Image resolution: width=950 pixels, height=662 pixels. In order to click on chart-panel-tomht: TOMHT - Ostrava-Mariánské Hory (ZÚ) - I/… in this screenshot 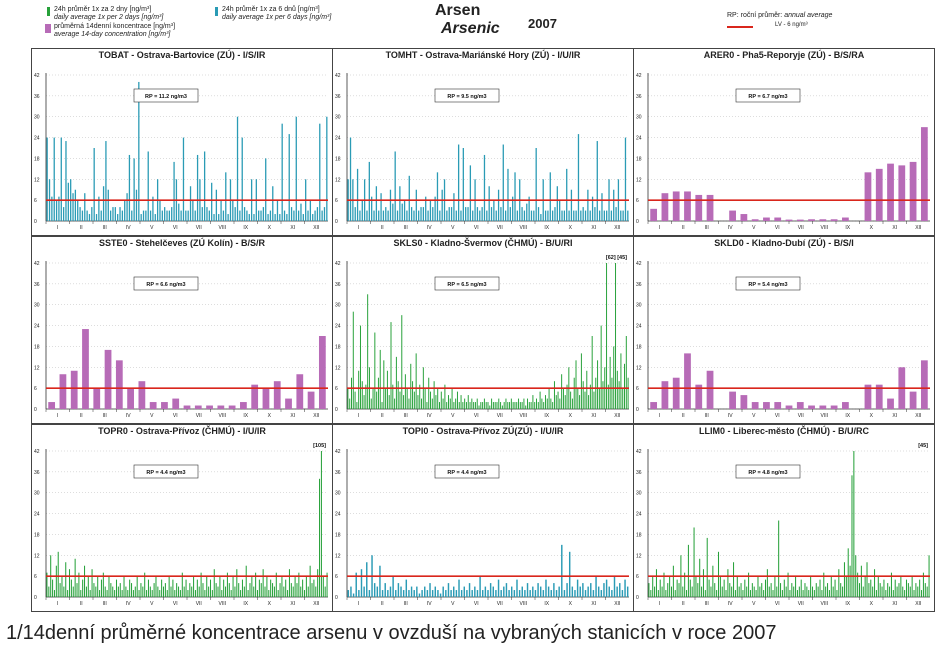, I will do `click(483, 142)`.